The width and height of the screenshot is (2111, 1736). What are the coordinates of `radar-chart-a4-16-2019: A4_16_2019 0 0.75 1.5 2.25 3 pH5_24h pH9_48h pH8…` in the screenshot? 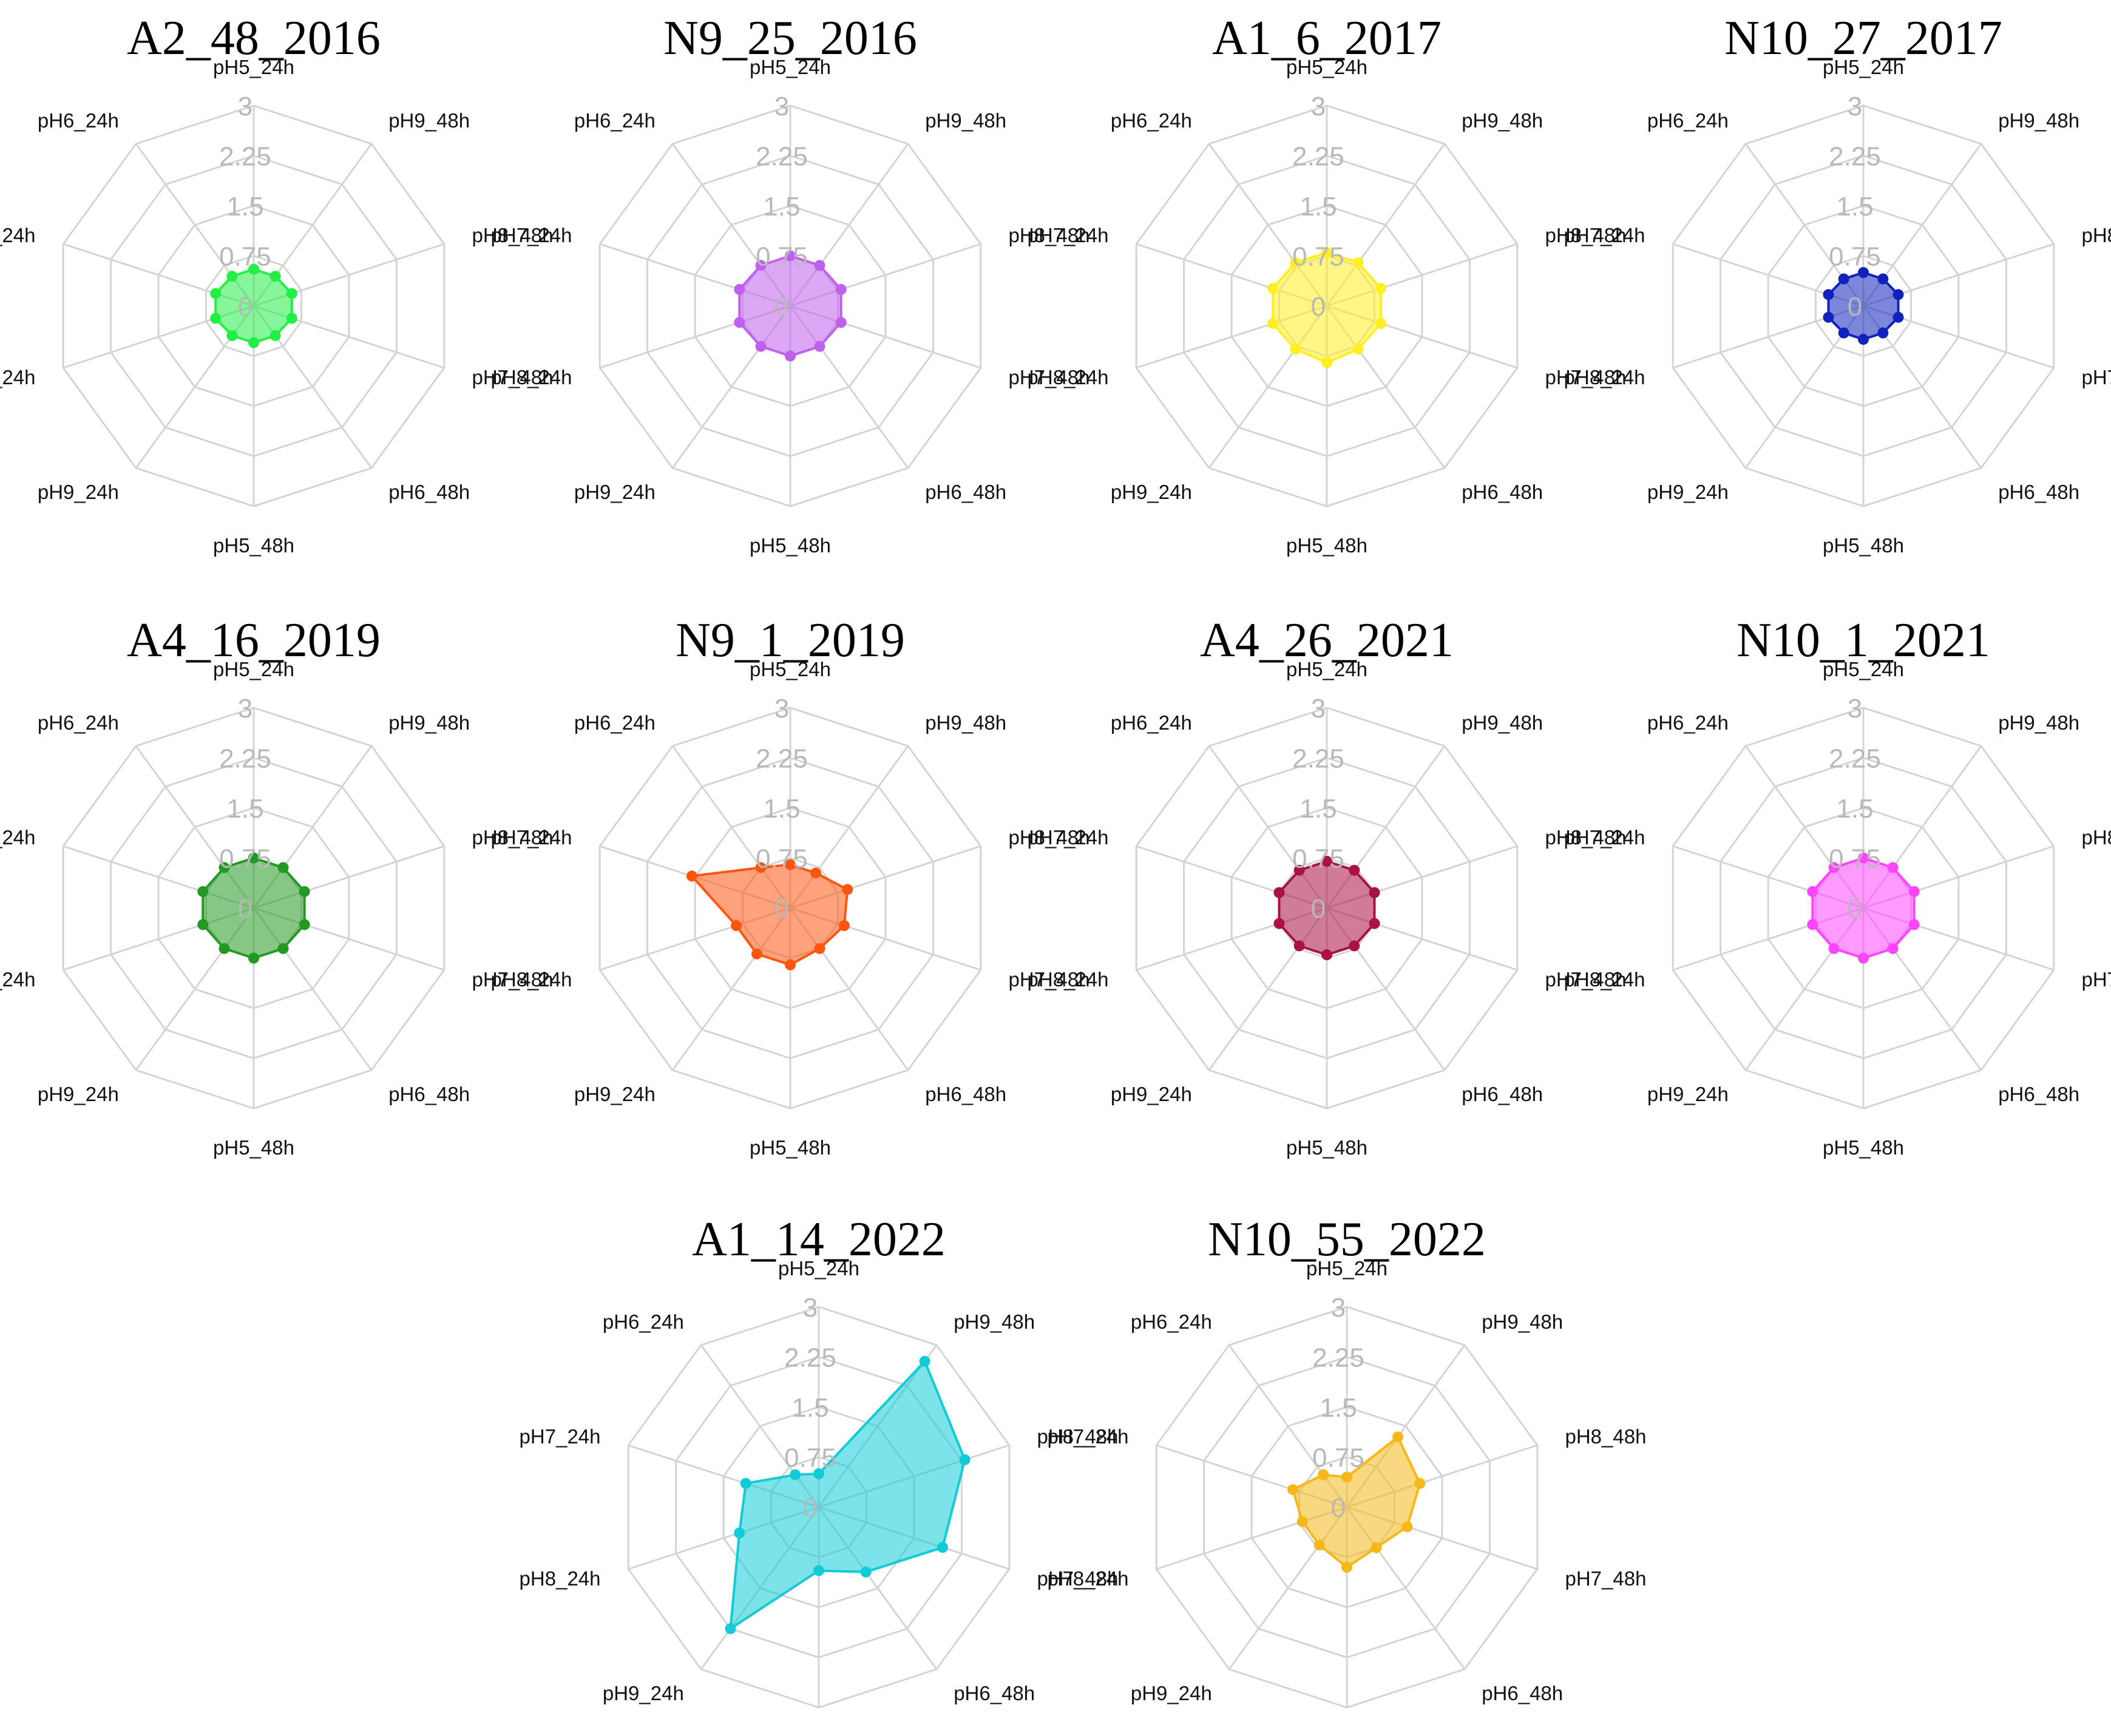 It's located at (276, 886).